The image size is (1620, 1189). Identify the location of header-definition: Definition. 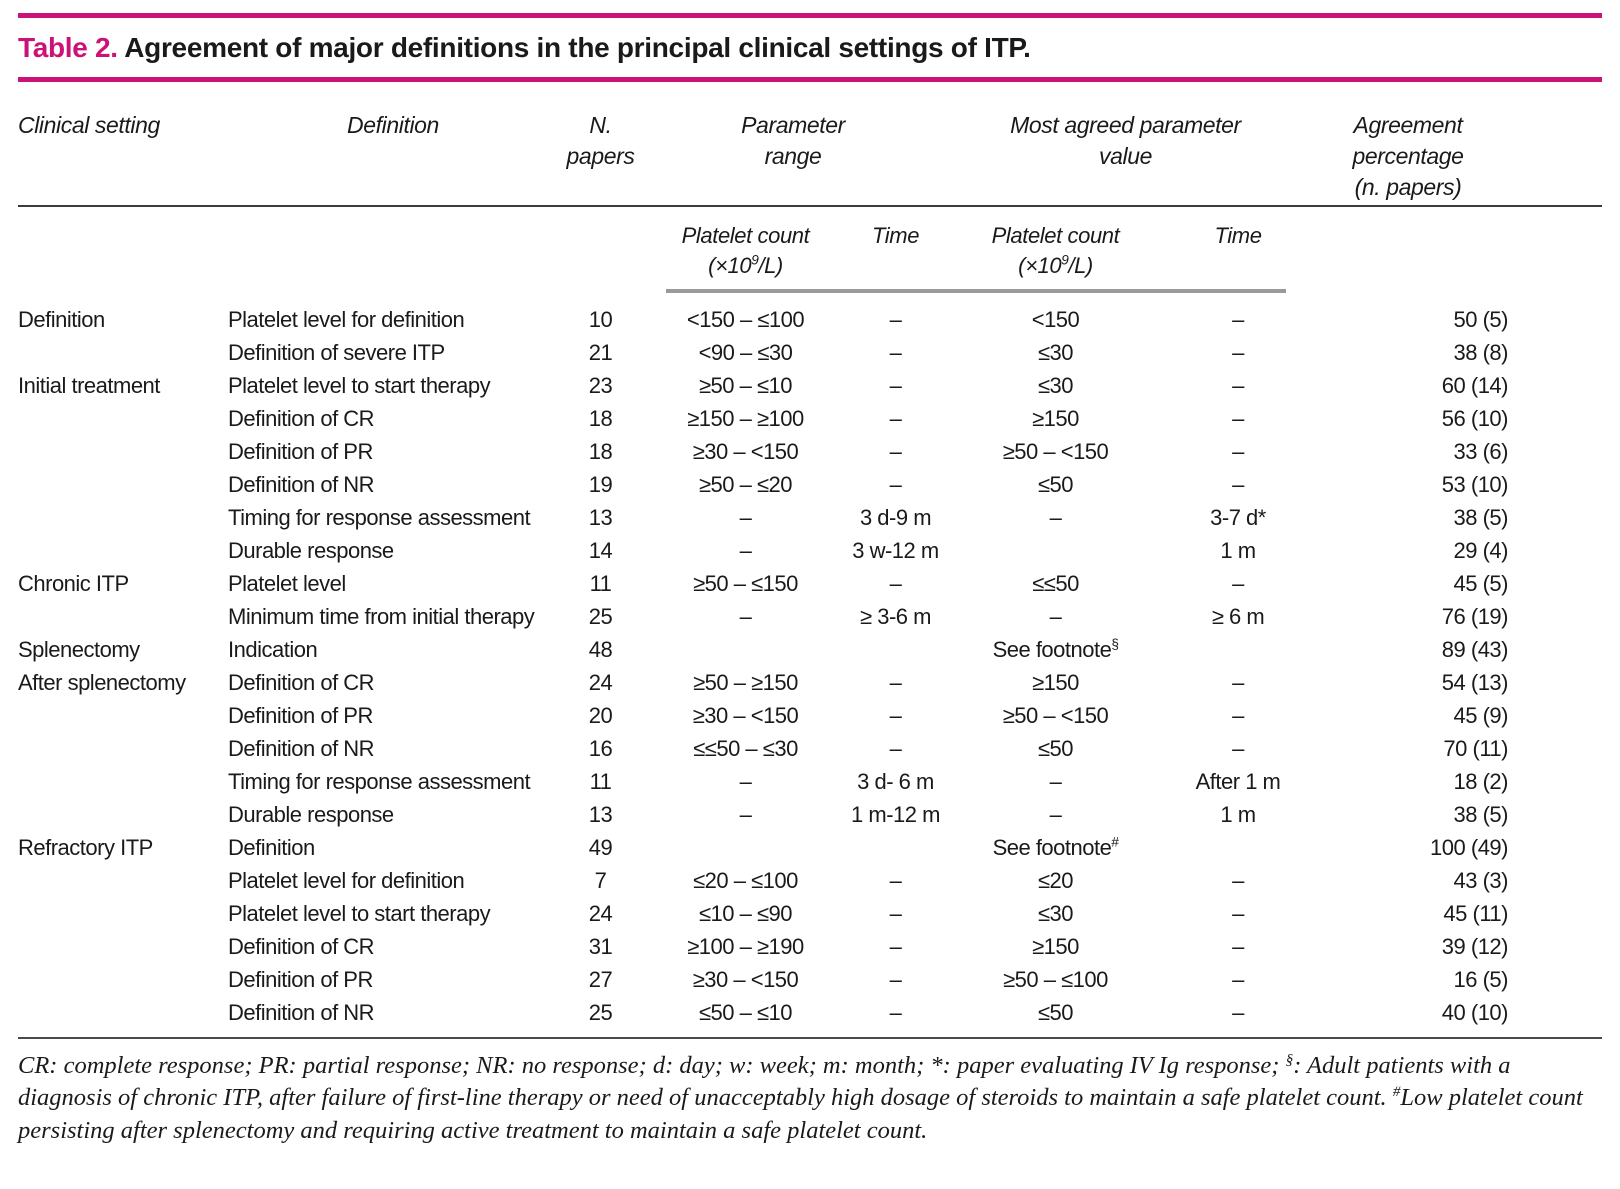
(393, 125).